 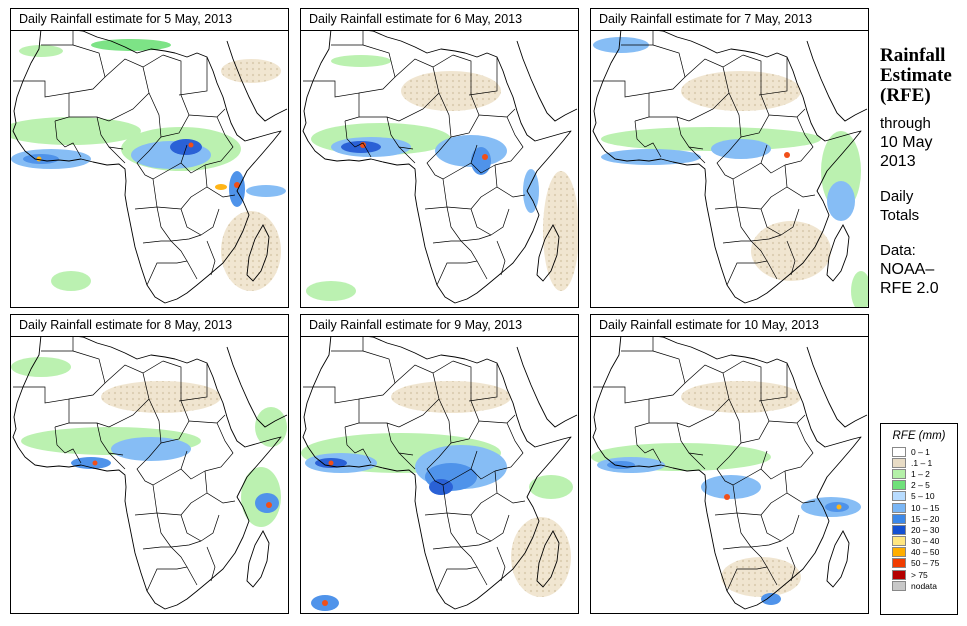 I want to click on legend-label: .1 – 1, so click(x=922, y=462).